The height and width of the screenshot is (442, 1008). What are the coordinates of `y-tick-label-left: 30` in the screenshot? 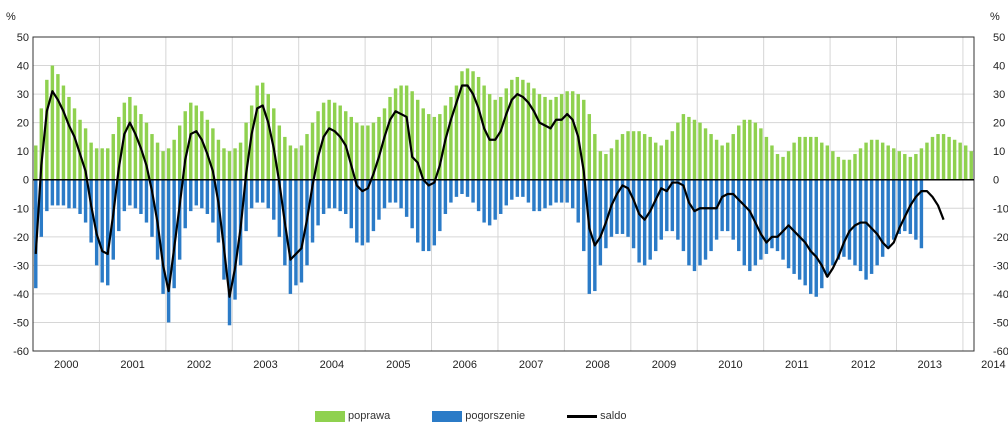 It's located at (23, 95).